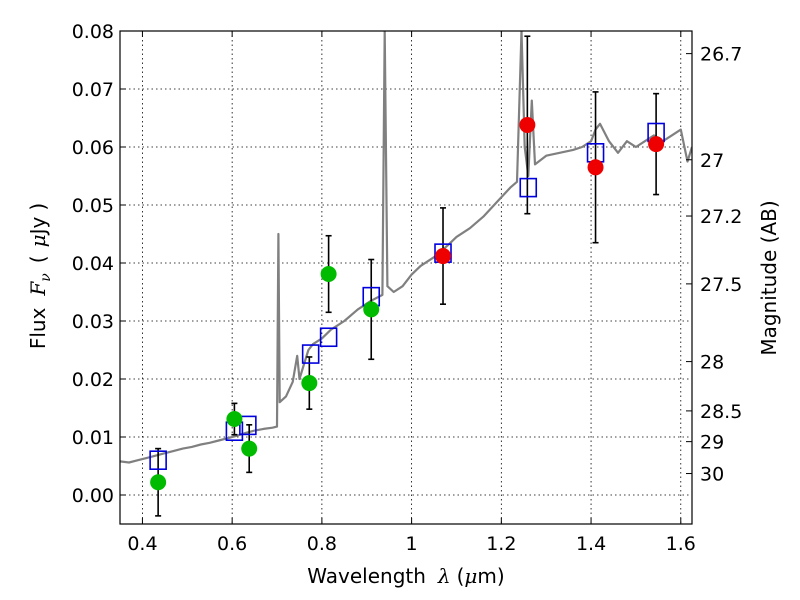 The image size is (800, 600). I want to click on x-tick-label: 0.8, so click(322, 544).